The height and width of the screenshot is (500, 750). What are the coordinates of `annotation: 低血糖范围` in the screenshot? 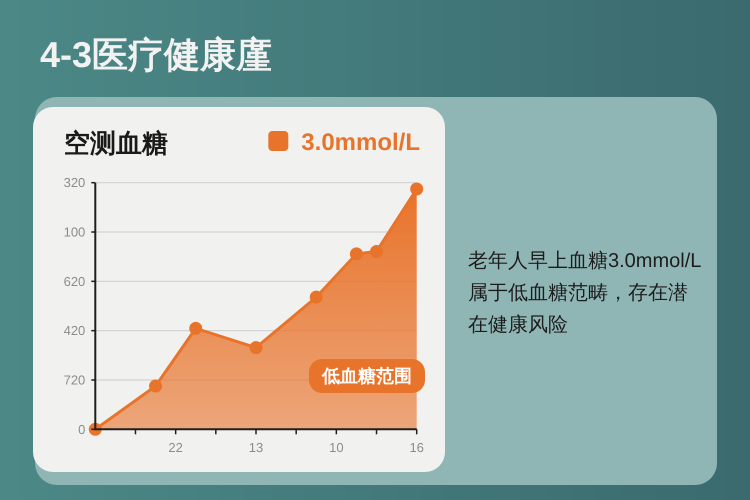 It's located at (366, 376).